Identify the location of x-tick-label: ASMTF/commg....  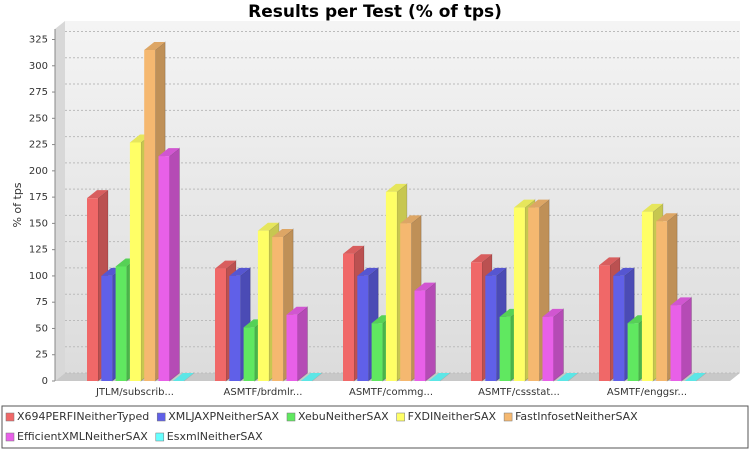
(391, 392).